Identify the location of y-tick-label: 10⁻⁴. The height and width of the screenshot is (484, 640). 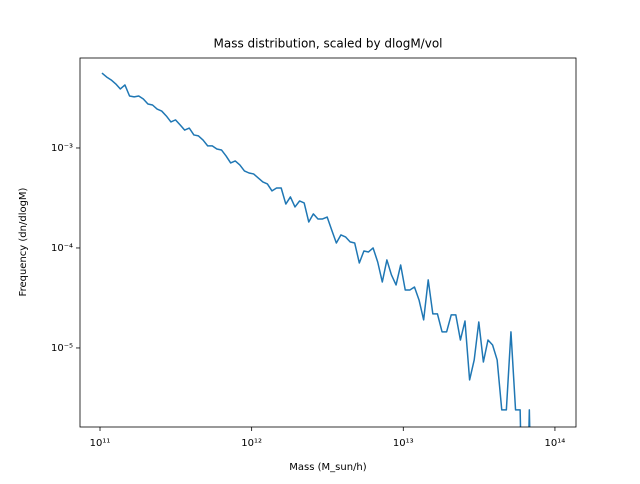
(62, 248).